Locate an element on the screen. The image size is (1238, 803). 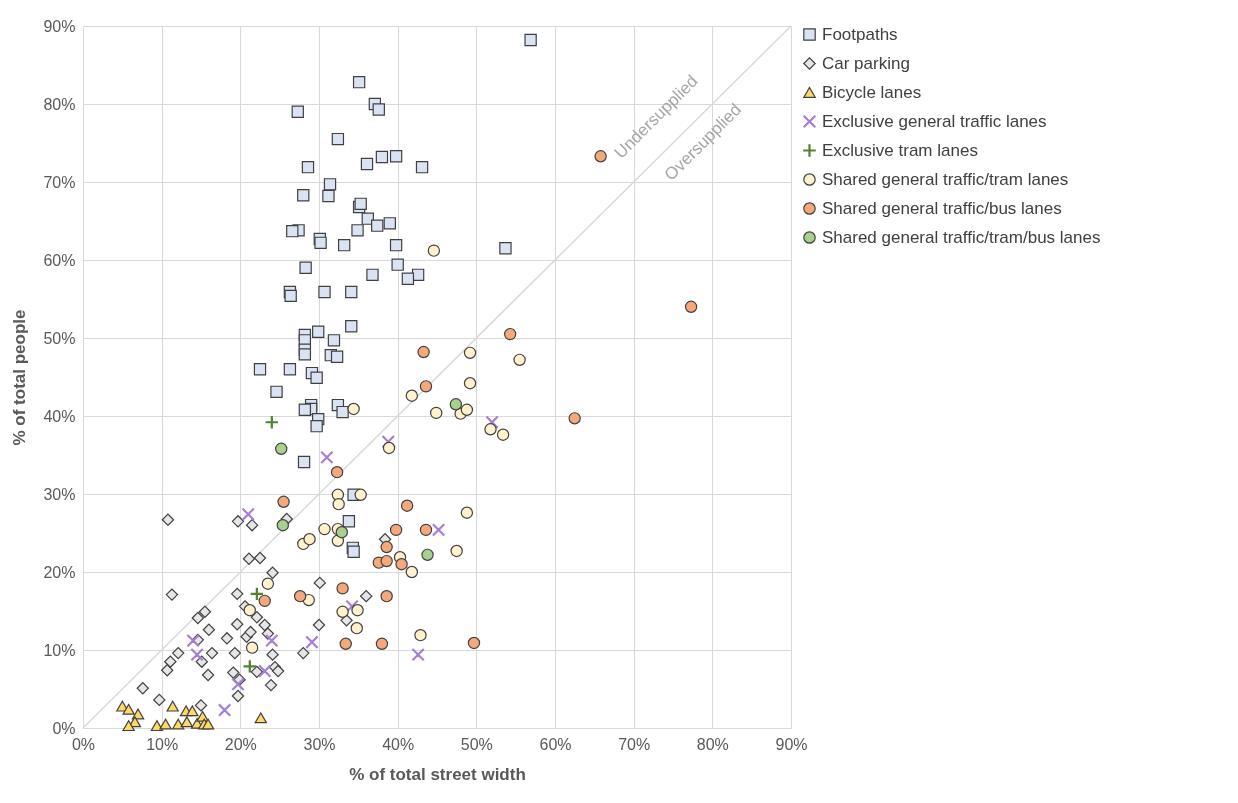
x-tick-label: 10% is located at coordinates (162, 744).